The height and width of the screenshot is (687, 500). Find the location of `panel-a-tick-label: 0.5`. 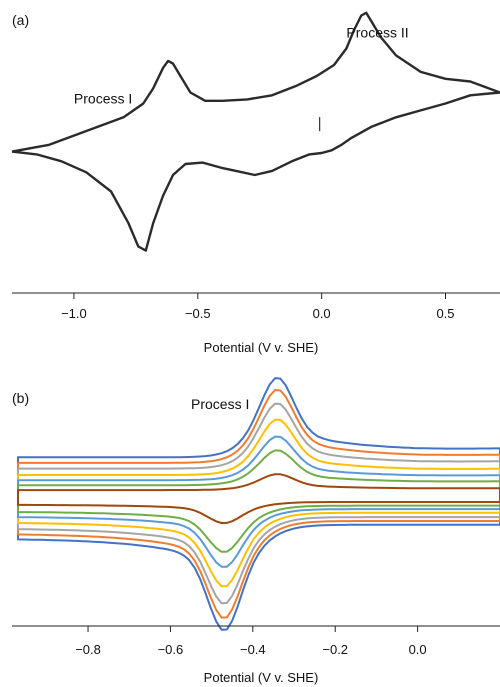

panel-a-tick-label: 0.5 is located at coordinates (445, 313).